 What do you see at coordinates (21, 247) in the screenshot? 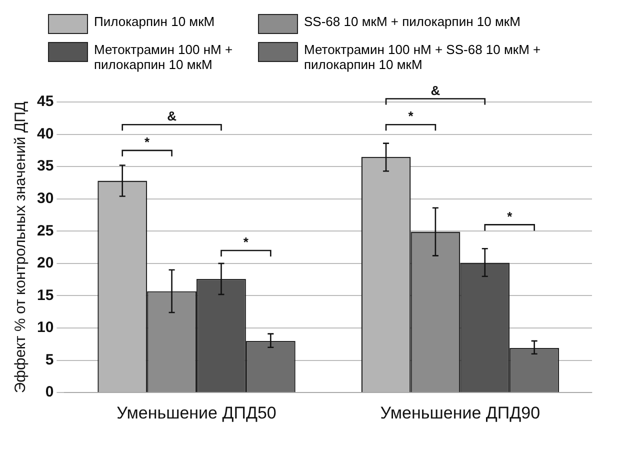
I see `y-axis-title: Эффект % от контрольных значений ДПД` at bounding box center [21, 247].